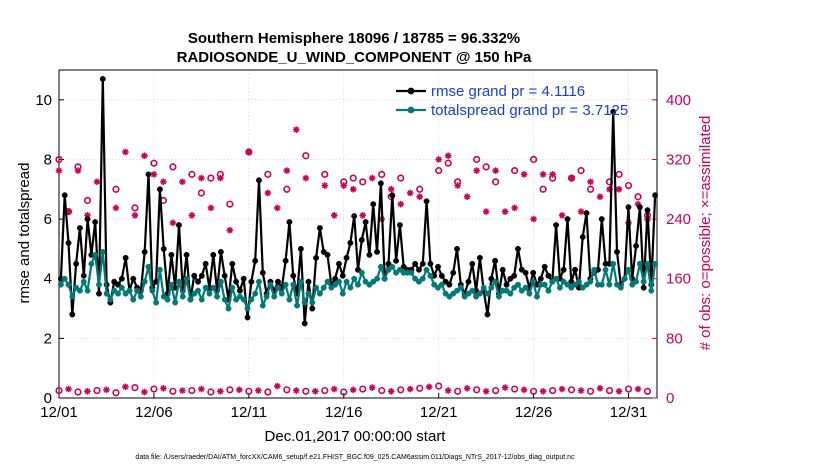 The width and height of the screenshot is (830, 470). What do you see at coordinates (48, 219) in the screenshot?
I see `y-tick-label: 6` at bounding box center [48, 219].